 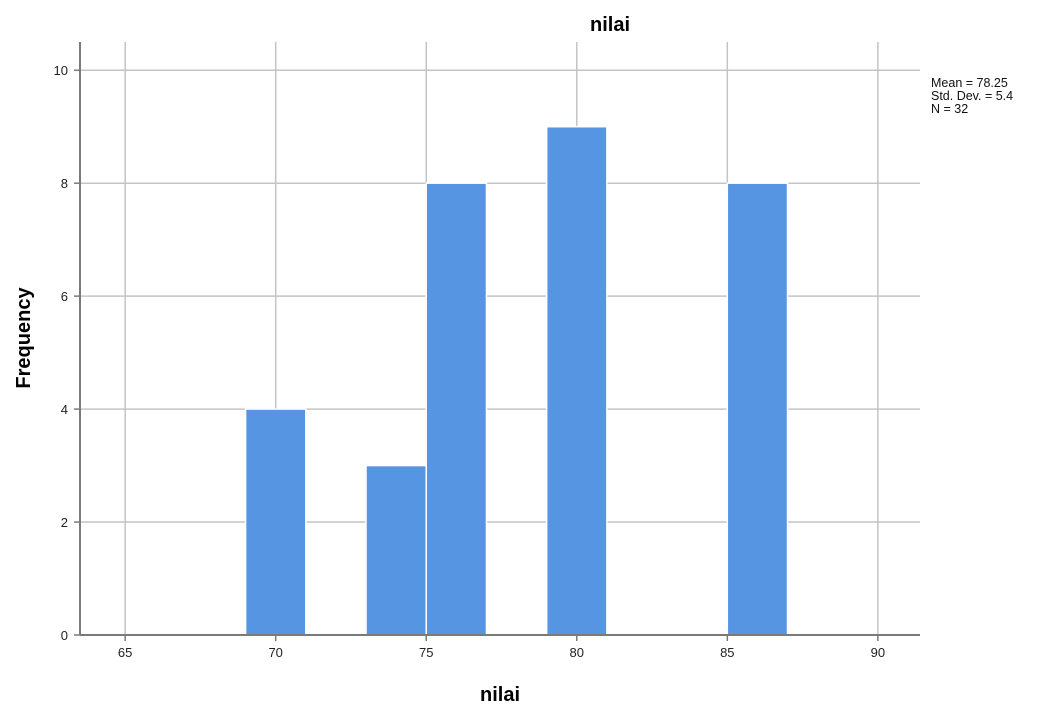 What do you see at coordinates (64, 635) in the screenshot?
I see `y-tick-label: 0` at bounding box center [64, 635].